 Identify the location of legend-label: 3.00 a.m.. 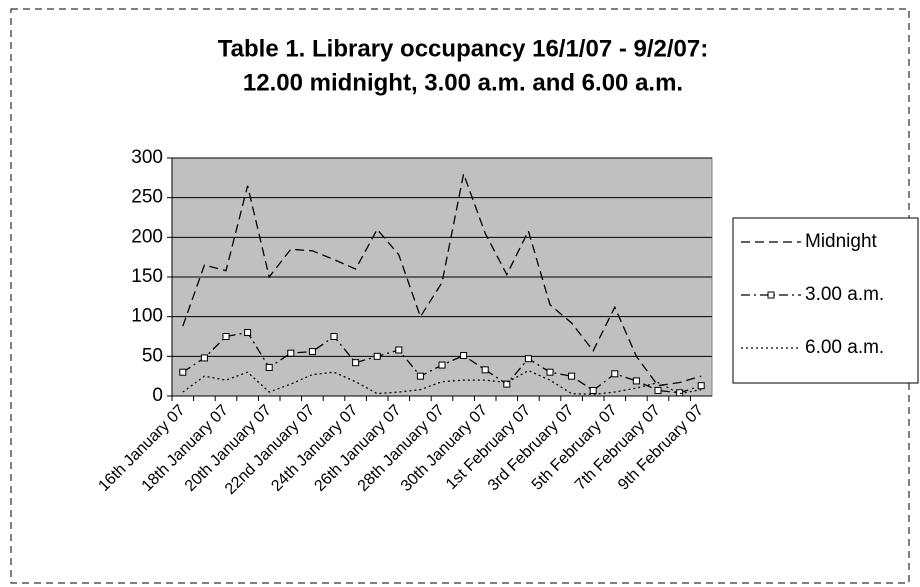
(844, 294).